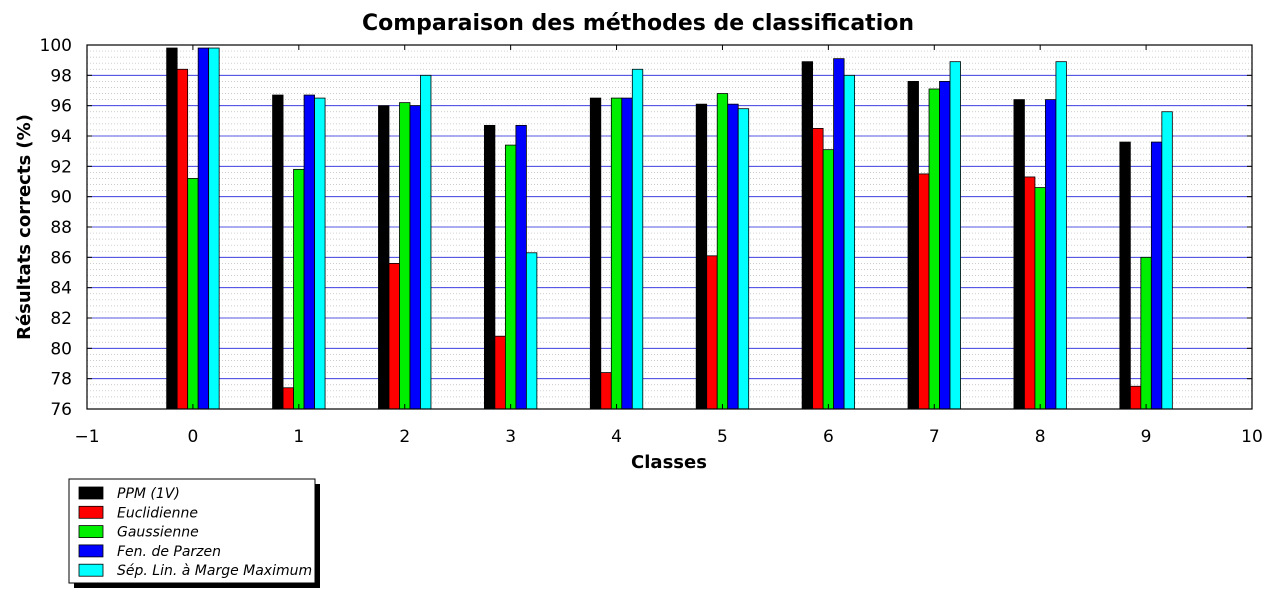  What do you see at coordinates (298, 437) in the screenshot?
I see `x-tick-label: 1` at bounding box center [298, 437].